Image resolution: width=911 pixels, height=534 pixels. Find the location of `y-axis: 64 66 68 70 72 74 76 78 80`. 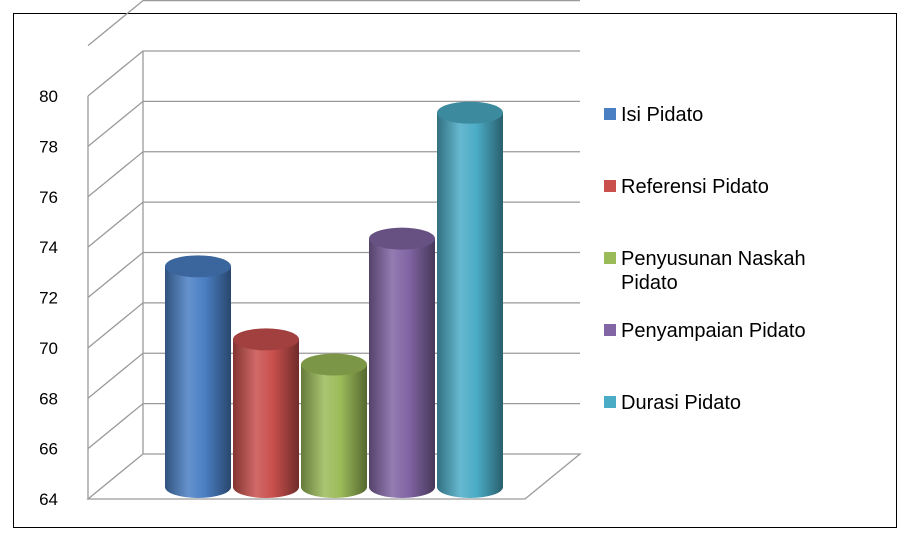

y-axis: 64 66 68 70 72 74 76 78 80 is located at coordinates (48, 298).